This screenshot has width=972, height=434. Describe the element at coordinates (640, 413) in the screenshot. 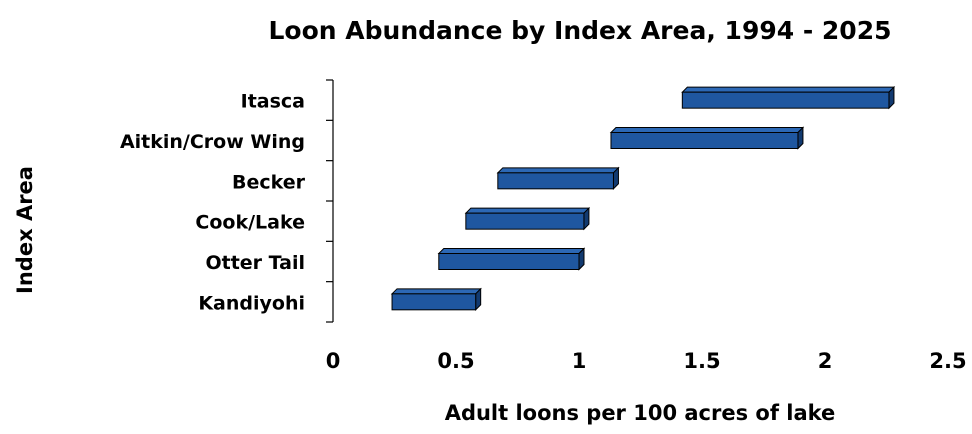

I see `x-axis-title: Adult loons per 100 acres of lake` at that location.